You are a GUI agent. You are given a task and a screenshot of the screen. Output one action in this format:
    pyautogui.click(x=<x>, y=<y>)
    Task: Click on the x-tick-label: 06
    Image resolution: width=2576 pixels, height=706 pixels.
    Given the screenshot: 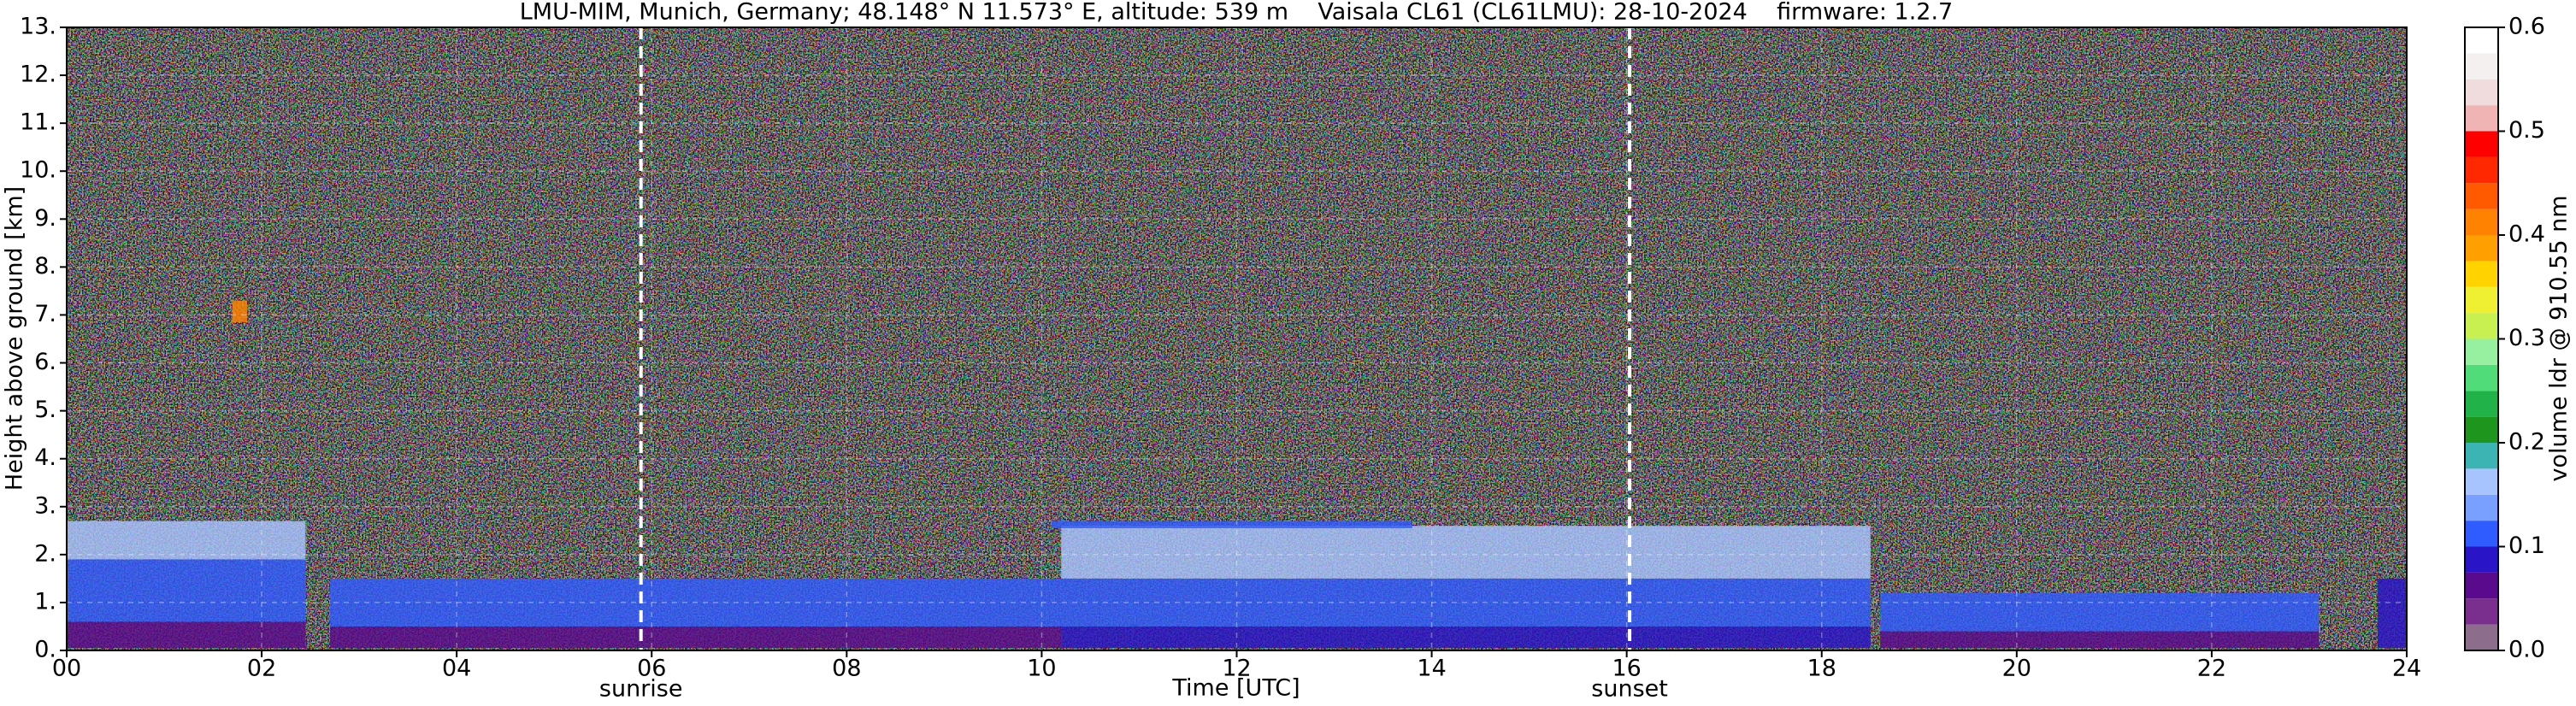 What is the action you would take?
    pyautogui.click(x=651, y=669)
    